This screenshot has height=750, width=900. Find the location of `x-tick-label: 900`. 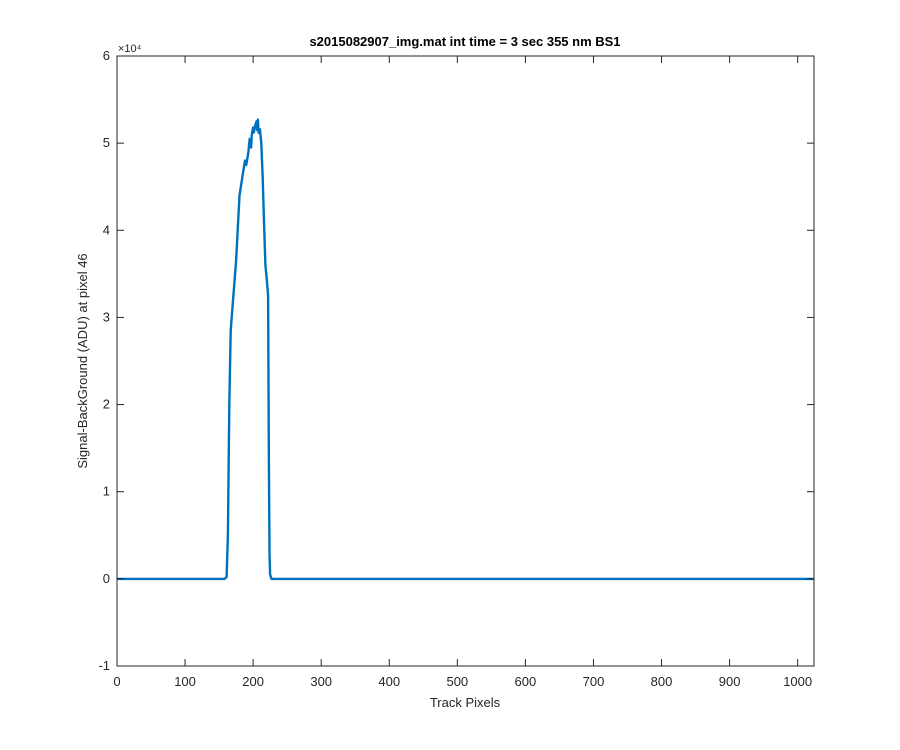

x-tick-label: 900 is located at coordinates (730, 681).